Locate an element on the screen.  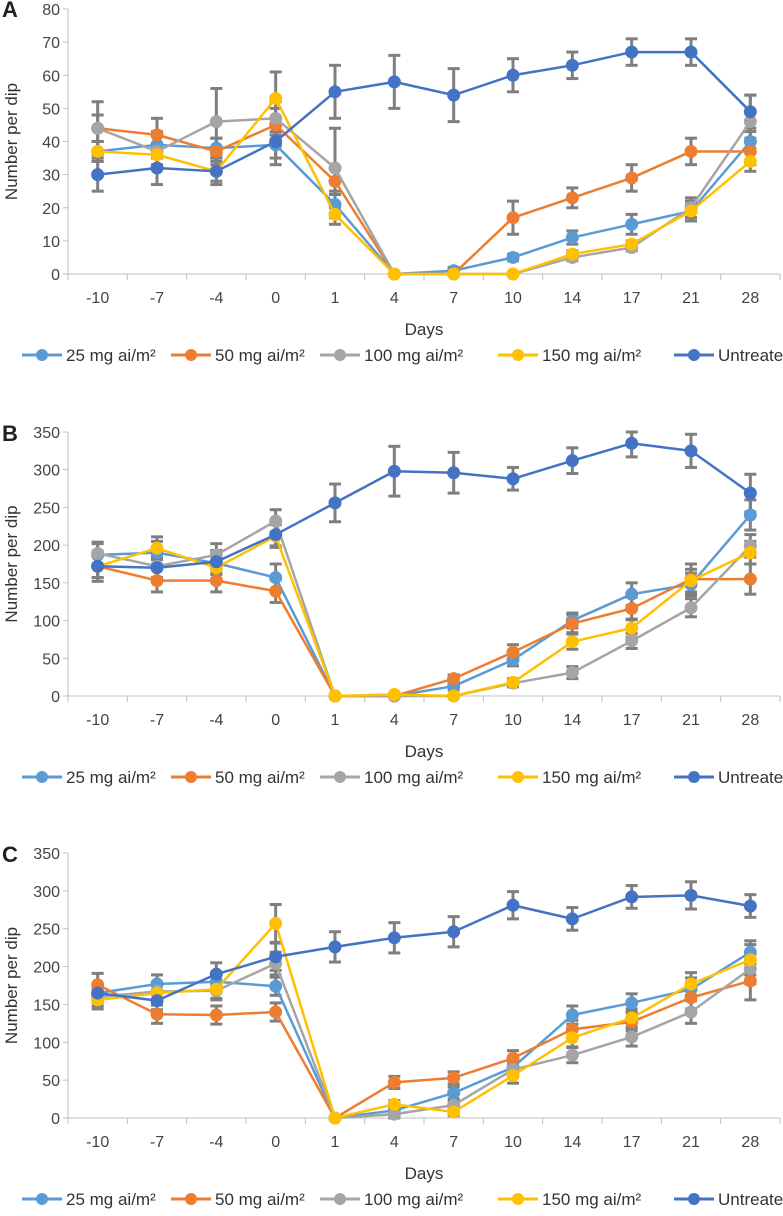
series-150-mg-ai-m is located at coordinates (424, 186).